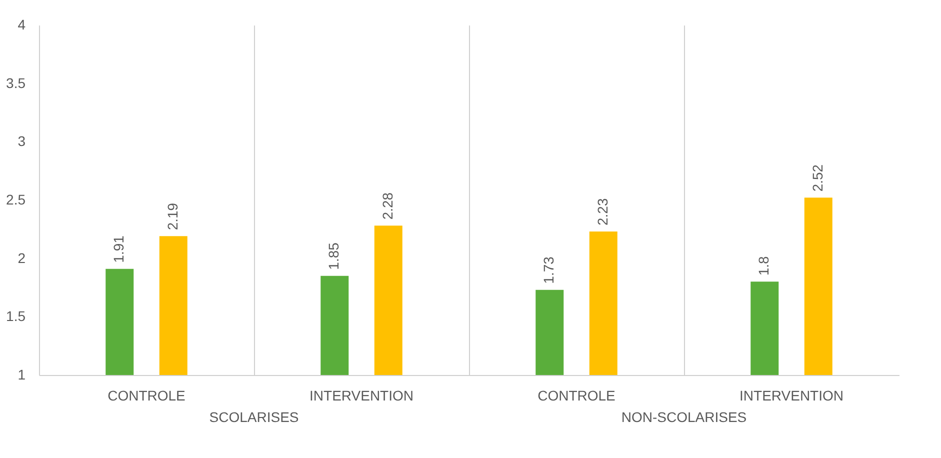  I want to click on y-tick-label: 3, so click(22, 141).